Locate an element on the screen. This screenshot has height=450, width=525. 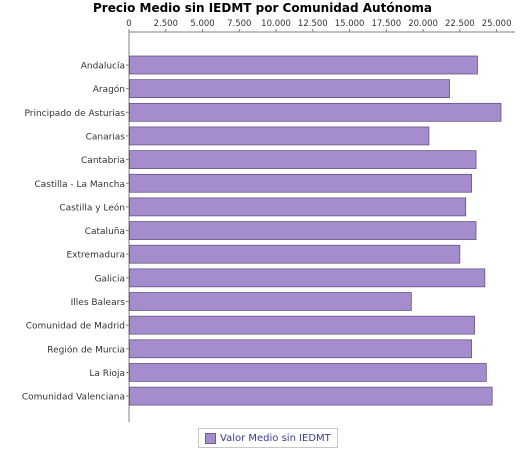
x-tick-label: 20.000 is located at coordinates (423, 24).